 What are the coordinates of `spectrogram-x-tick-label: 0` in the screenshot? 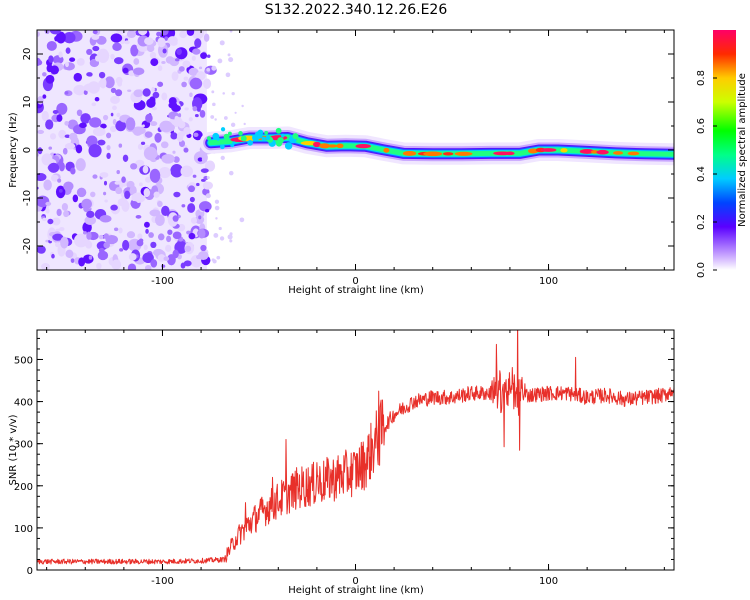 It's located at (355, 281).